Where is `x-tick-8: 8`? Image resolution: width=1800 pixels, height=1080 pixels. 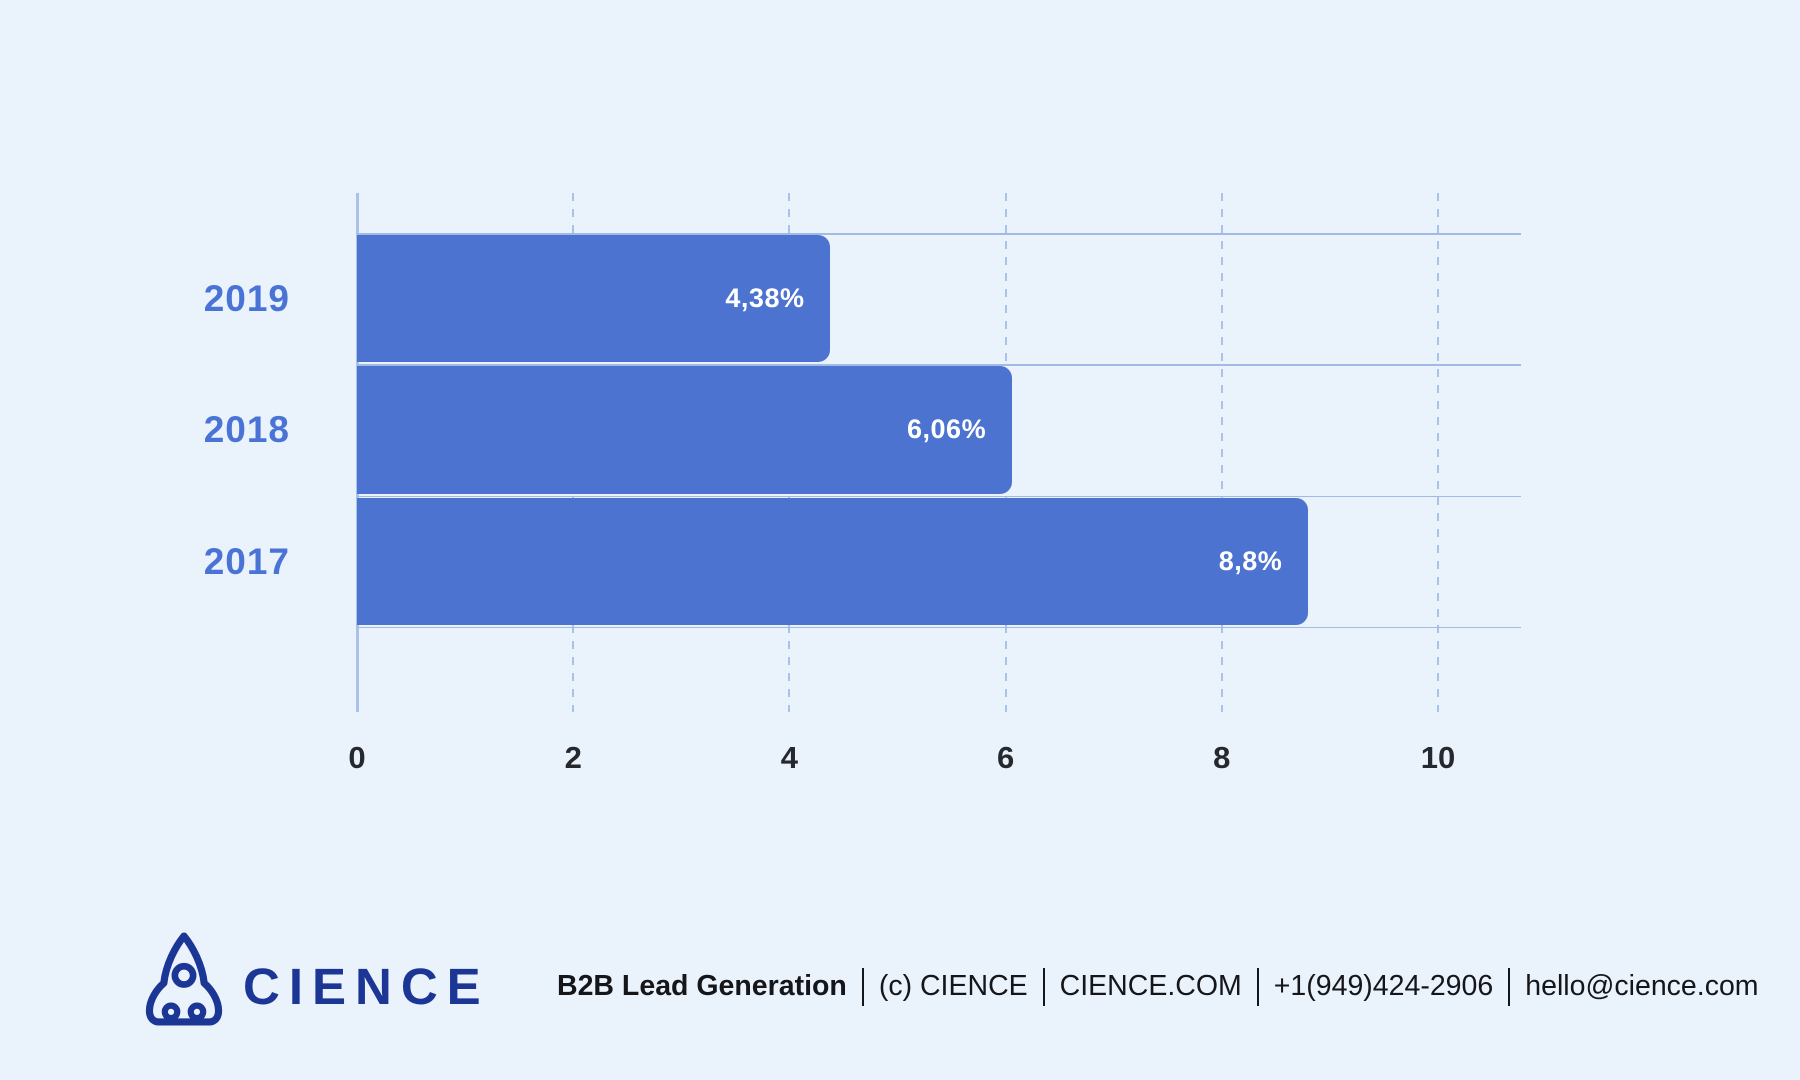 x-tick-8: 8 is located at coordinates (1222, 757).